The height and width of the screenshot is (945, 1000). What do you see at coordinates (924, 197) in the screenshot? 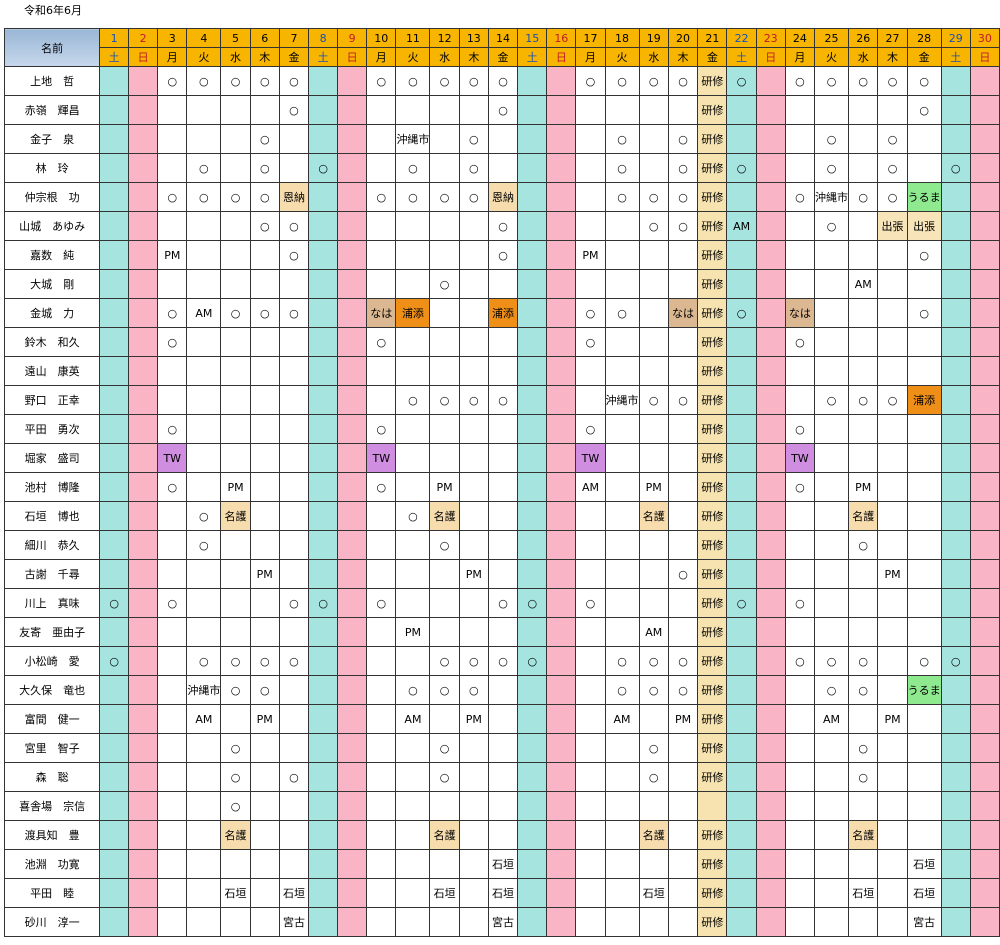
I see `schedule-cell: うるま` at bounding box center [924, 197].